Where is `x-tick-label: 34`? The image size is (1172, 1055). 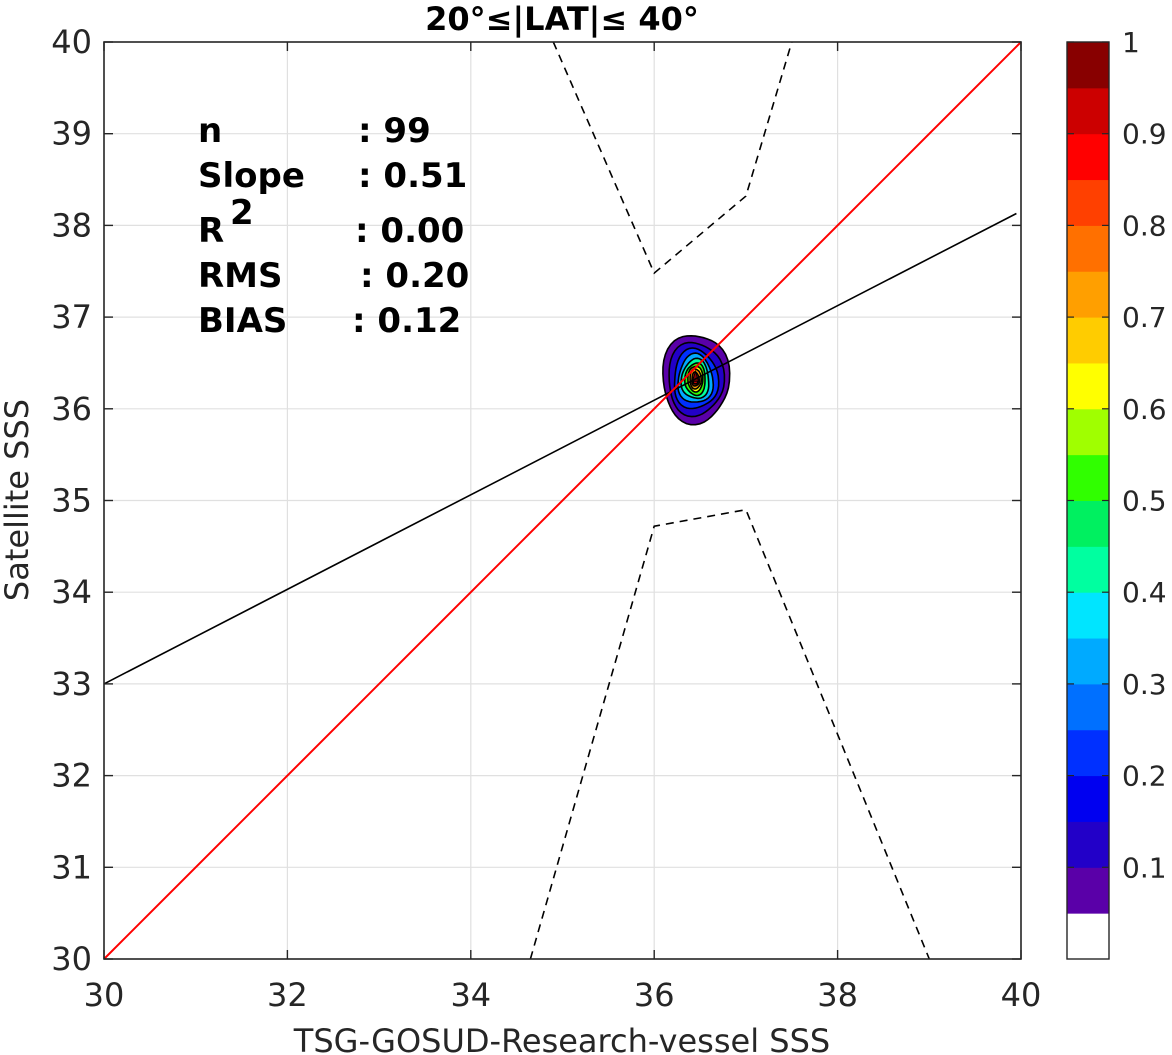
x-tick-label: 34 is located at coordinates (470, 995).